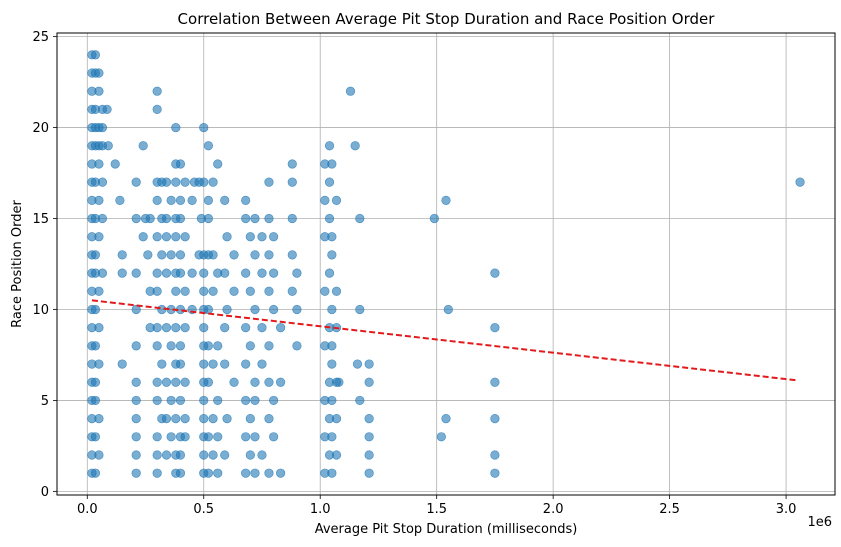  I want to click on y-axis-ticks: 0 5 10 15 20 25, so click(44, 265).